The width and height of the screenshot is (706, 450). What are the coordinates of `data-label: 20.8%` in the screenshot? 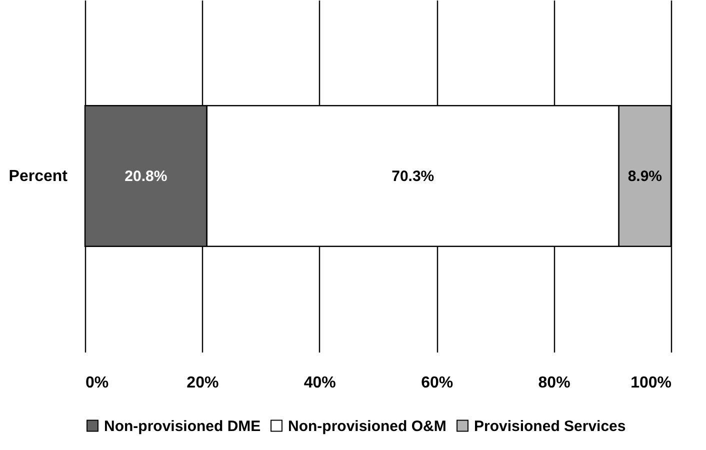 It's located at (146, 176).